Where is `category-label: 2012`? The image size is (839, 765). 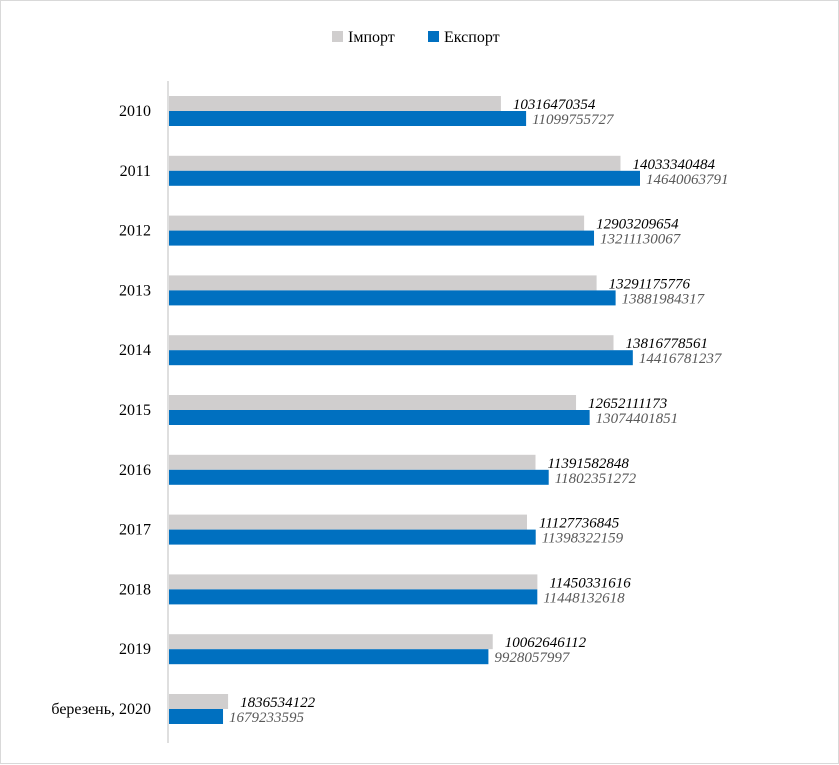 category-label: 2012 is located at coordinates (135, 231).